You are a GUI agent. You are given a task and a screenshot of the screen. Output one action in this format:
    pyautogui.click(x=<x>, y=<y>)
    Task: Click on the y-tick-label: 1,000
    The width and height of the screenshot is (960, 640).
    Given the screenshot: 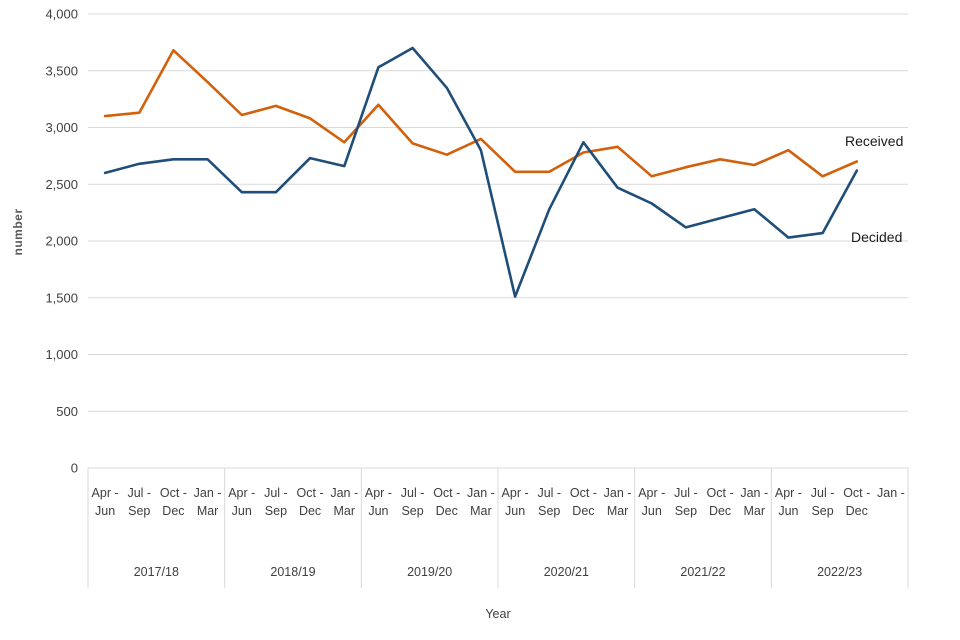 What is the action you would take?
    pyautogui.click(x=61, y=354)
    